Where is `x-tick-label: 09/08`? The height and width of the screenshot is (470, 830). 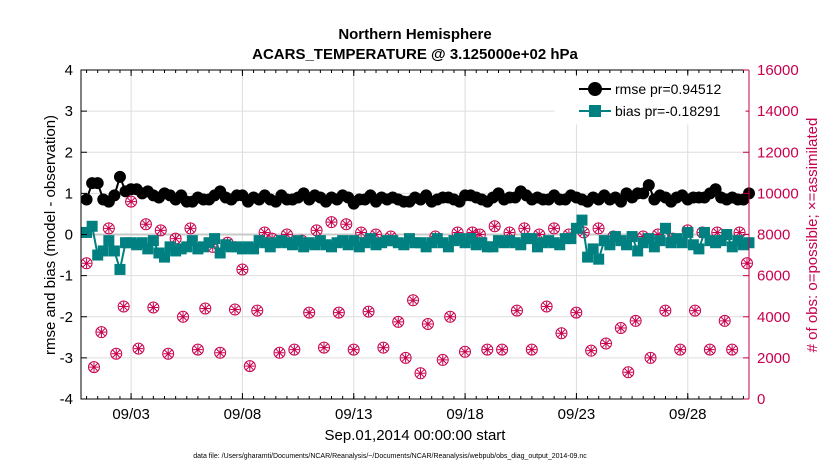
x-tick-label: 09/08 is located at coordinates (243, 414).